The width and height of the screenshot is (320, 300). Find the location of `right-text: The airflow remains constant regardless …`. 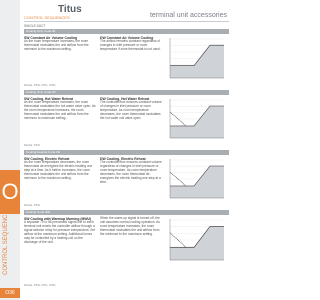

right-text: The airflow remains constant regardless … is located at coordinates (130, 45).